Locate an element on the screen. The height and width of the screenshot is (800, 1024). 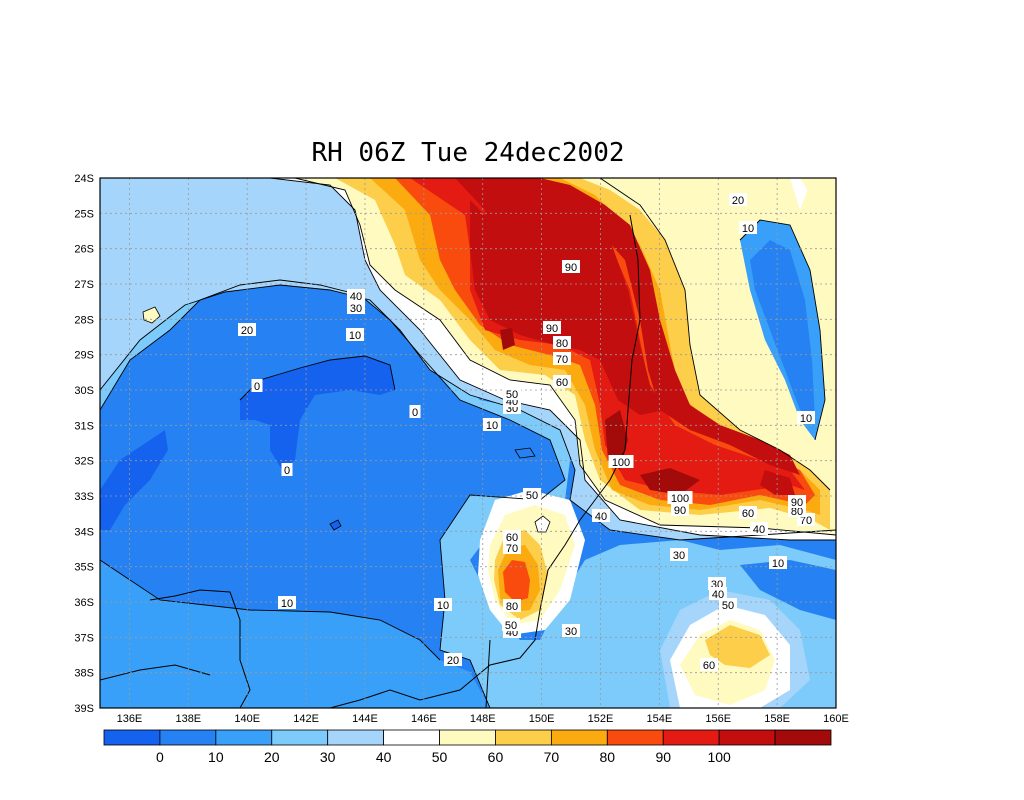
contour-label: 80 is located at coordinates (512, 607).